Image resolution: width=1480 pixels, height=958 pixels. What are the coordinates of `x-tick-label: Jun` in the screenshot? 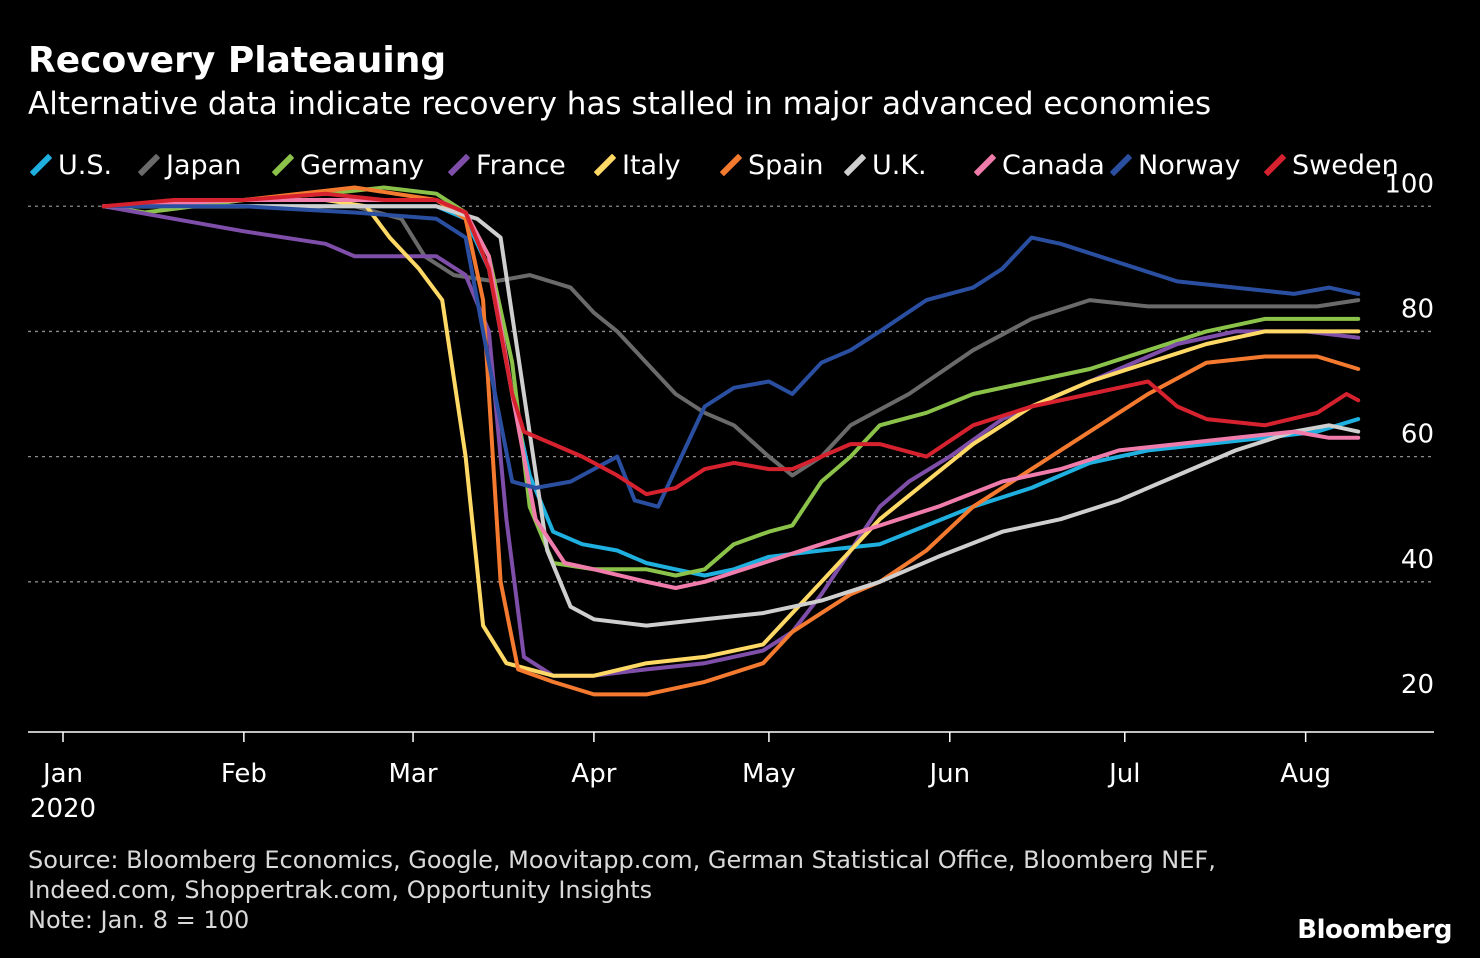 It's located at (948, 774).